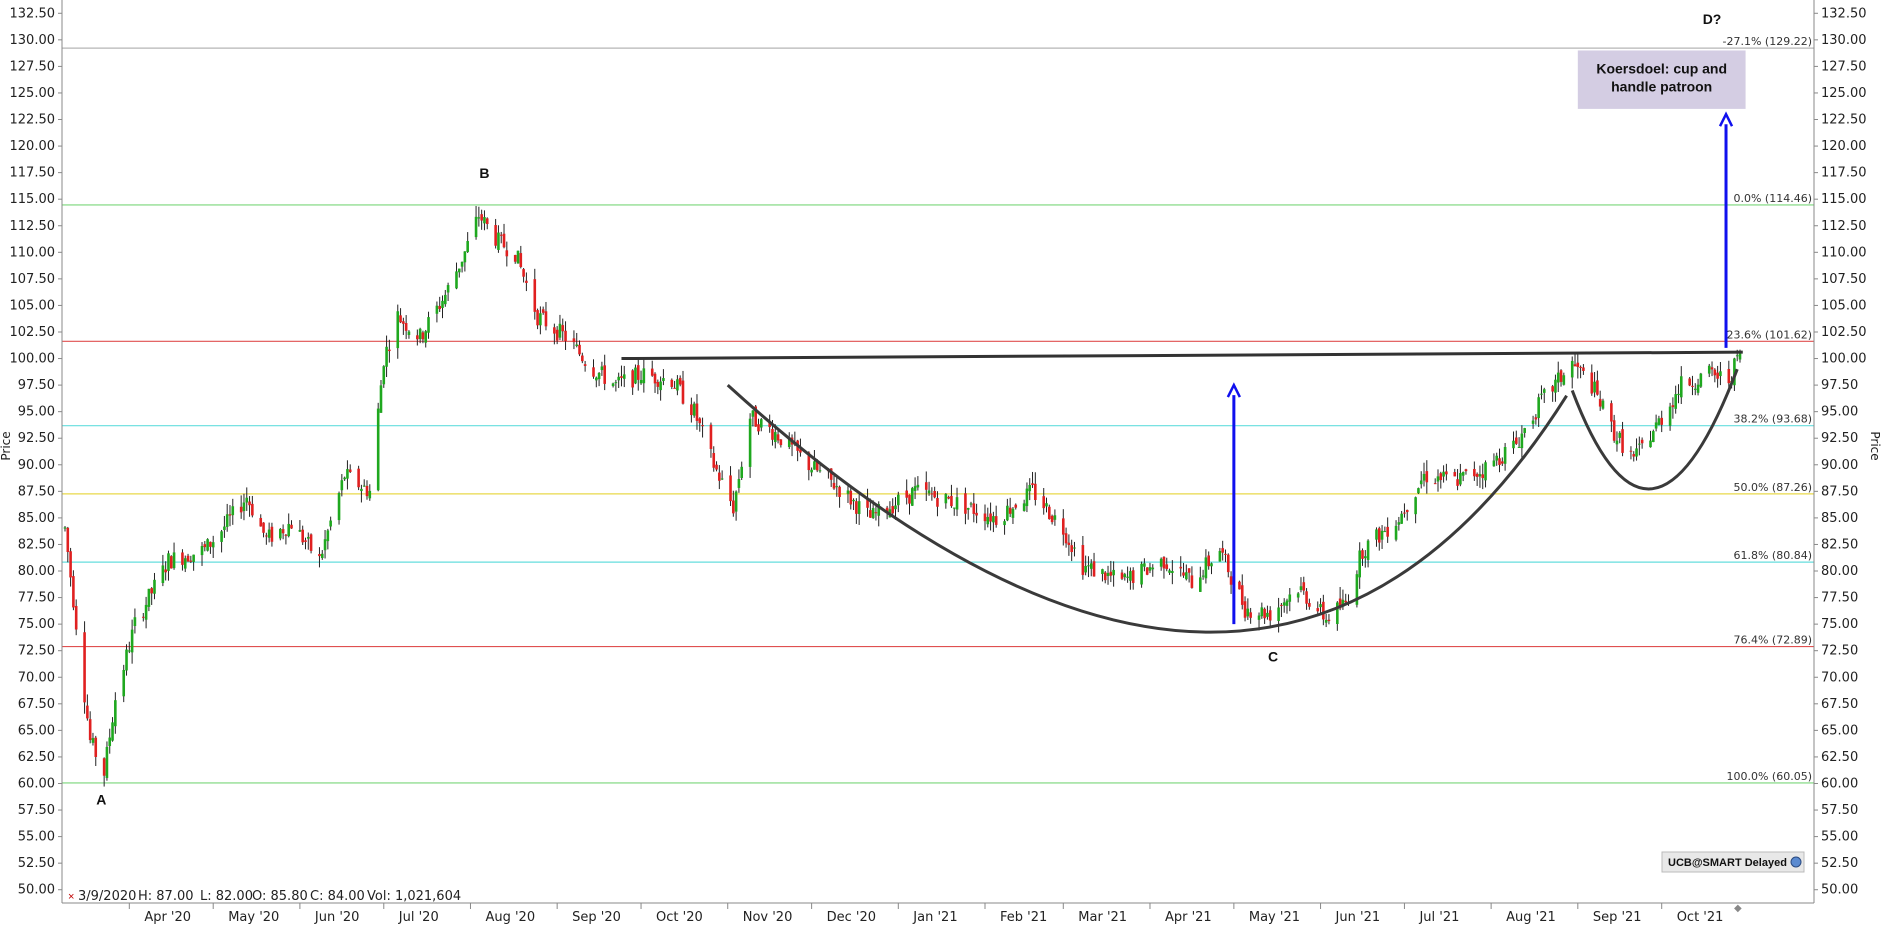 The height and width of the screenshot is (928, 1881). What do you see at coordinates (167, 917) in the screenshot?
I see `x-tick-label: Apr '20` at bounding box center [167, 917].